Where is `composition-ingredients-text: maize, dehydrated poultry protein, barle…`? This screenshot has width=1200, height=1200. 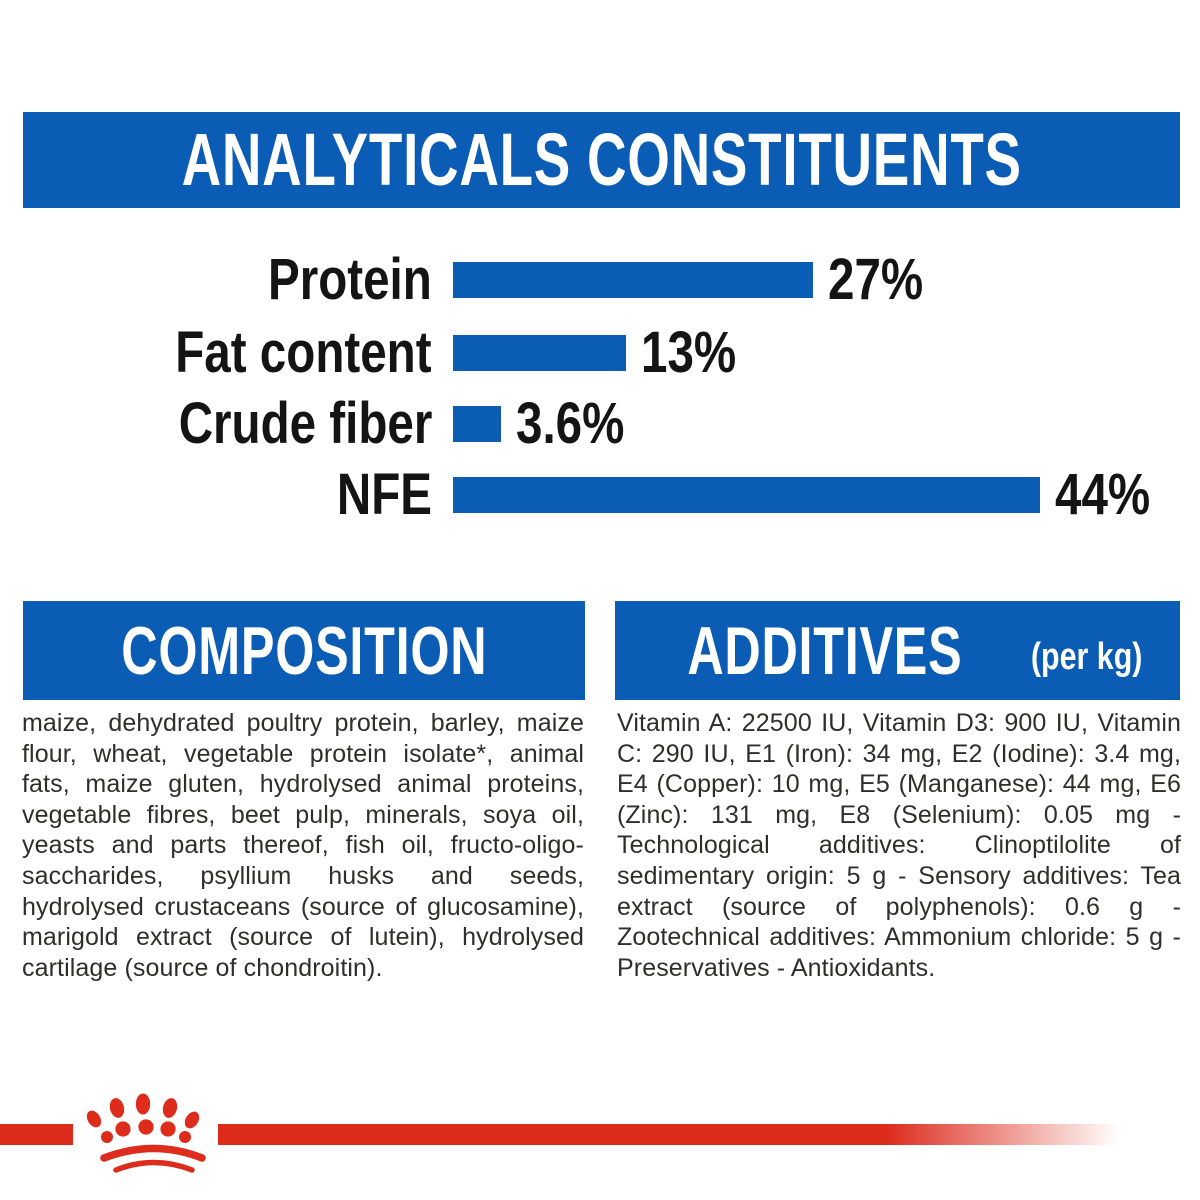
composition-ingredients-text: maize, dehydrated poultry protein, barle… is located at coordinates (303, 845).